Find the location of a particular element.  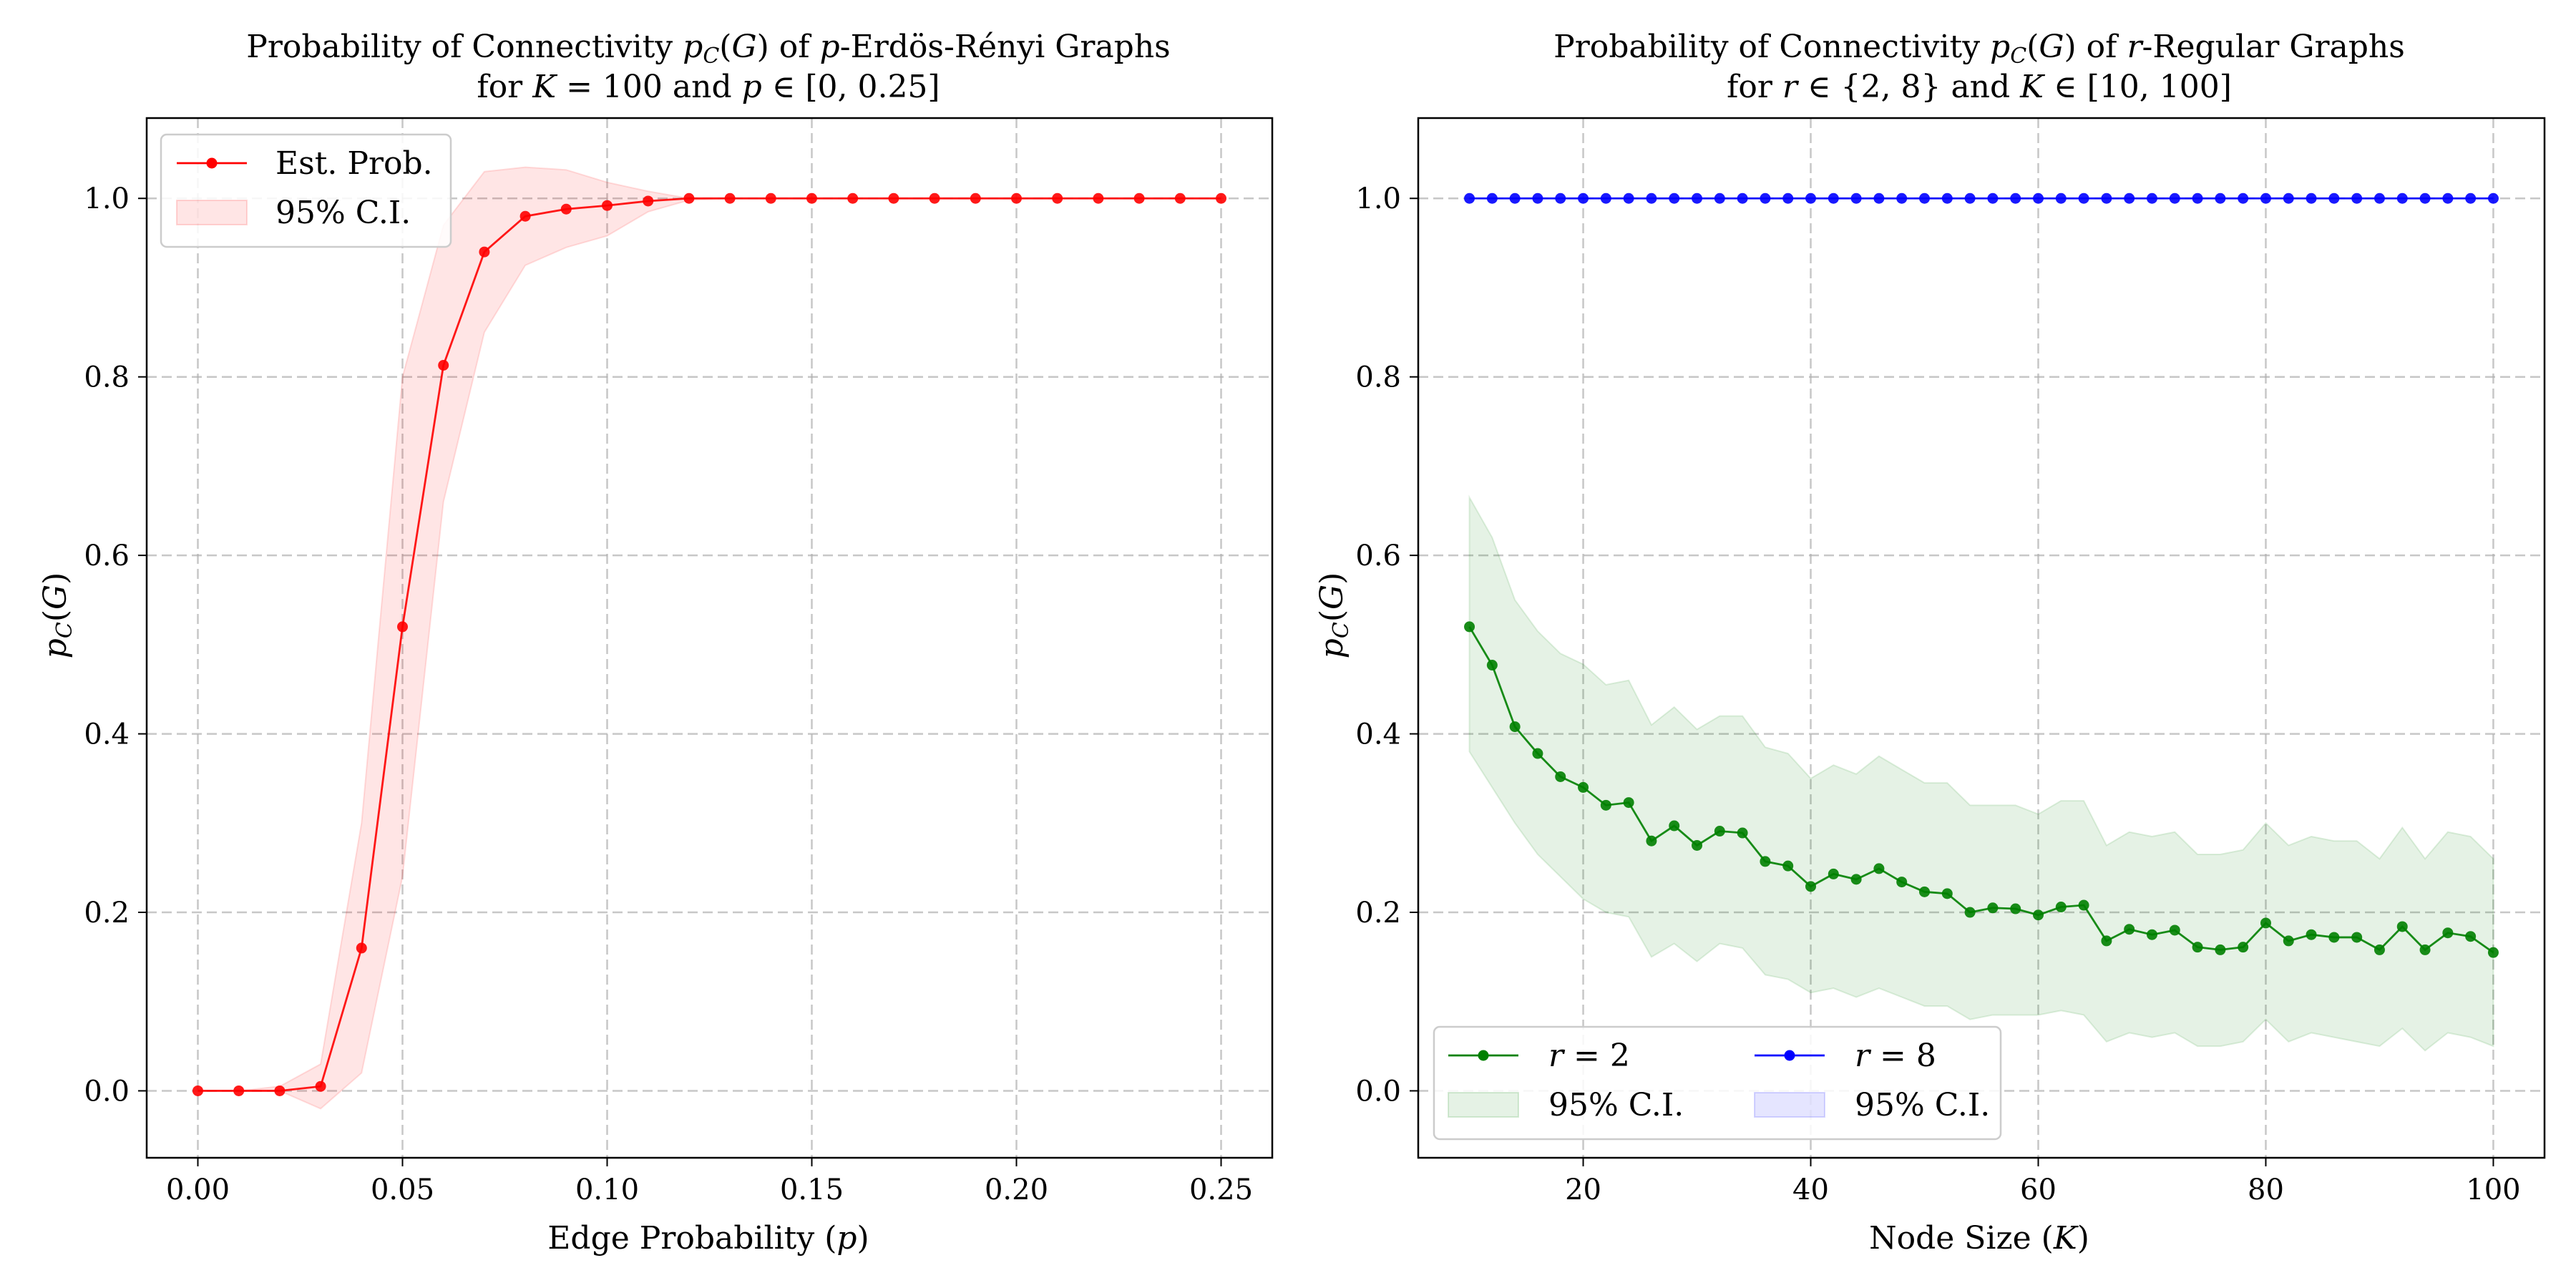

legend-label: Est. Prob. is located at coordinates (354, 163).